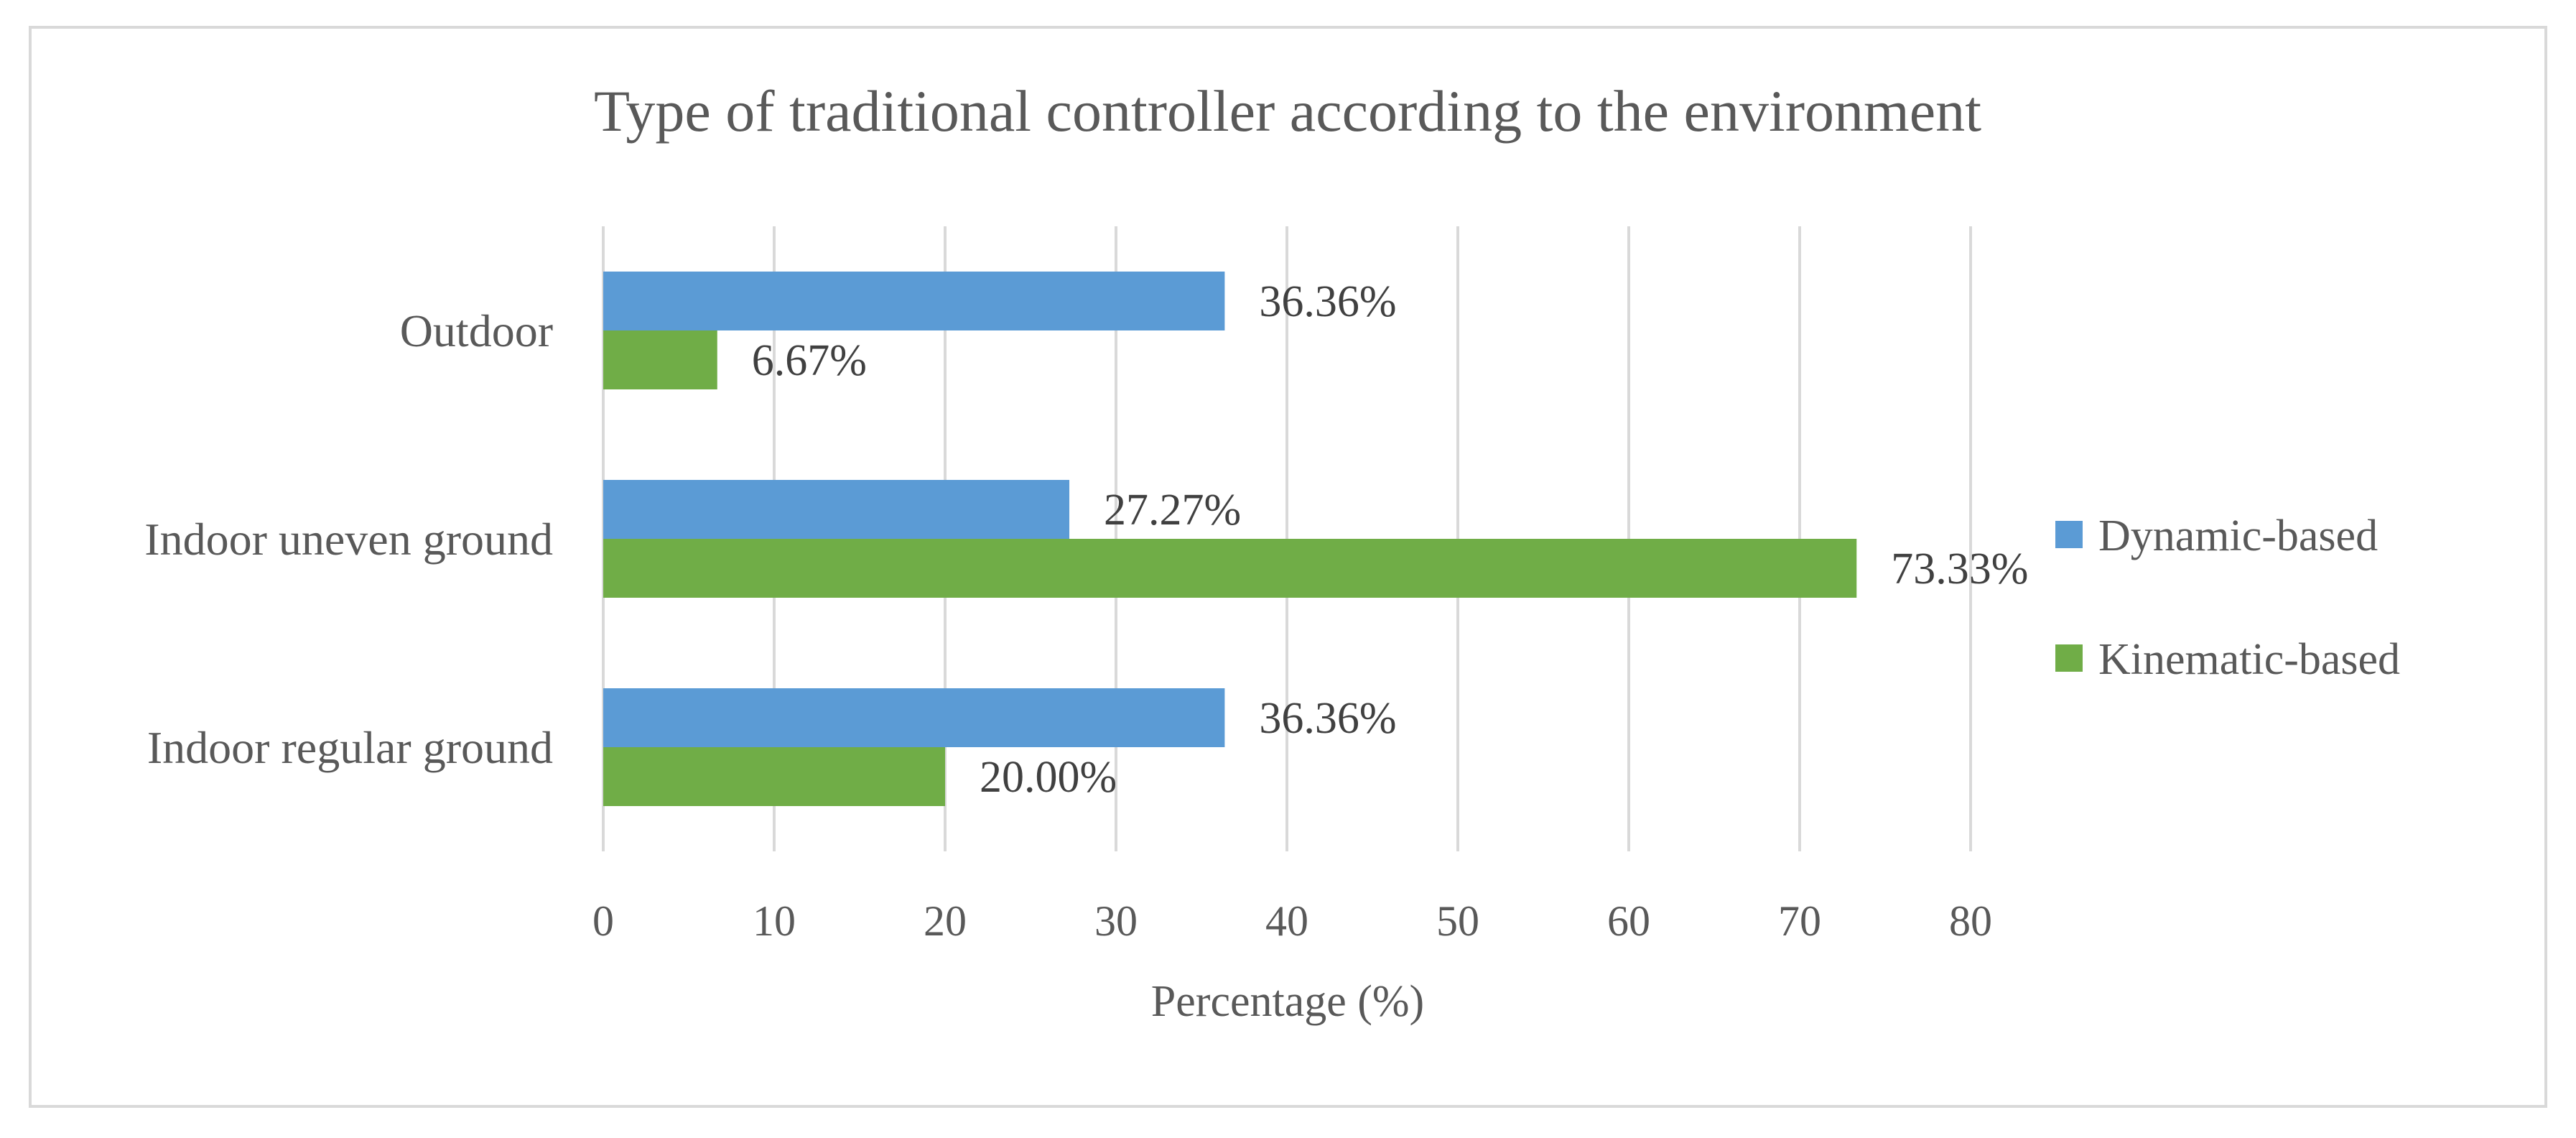 The width and height of the screenshot is (2576, 1138). Describe the element at coordinates (1970, 921) in the screenshot. I see `x-tick-label: 80` at that location.